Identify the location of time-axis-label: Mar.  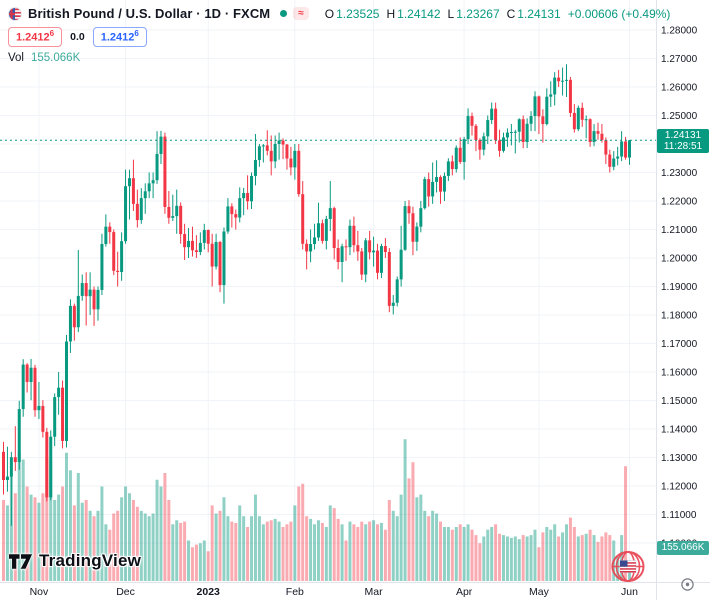
(374, 592).